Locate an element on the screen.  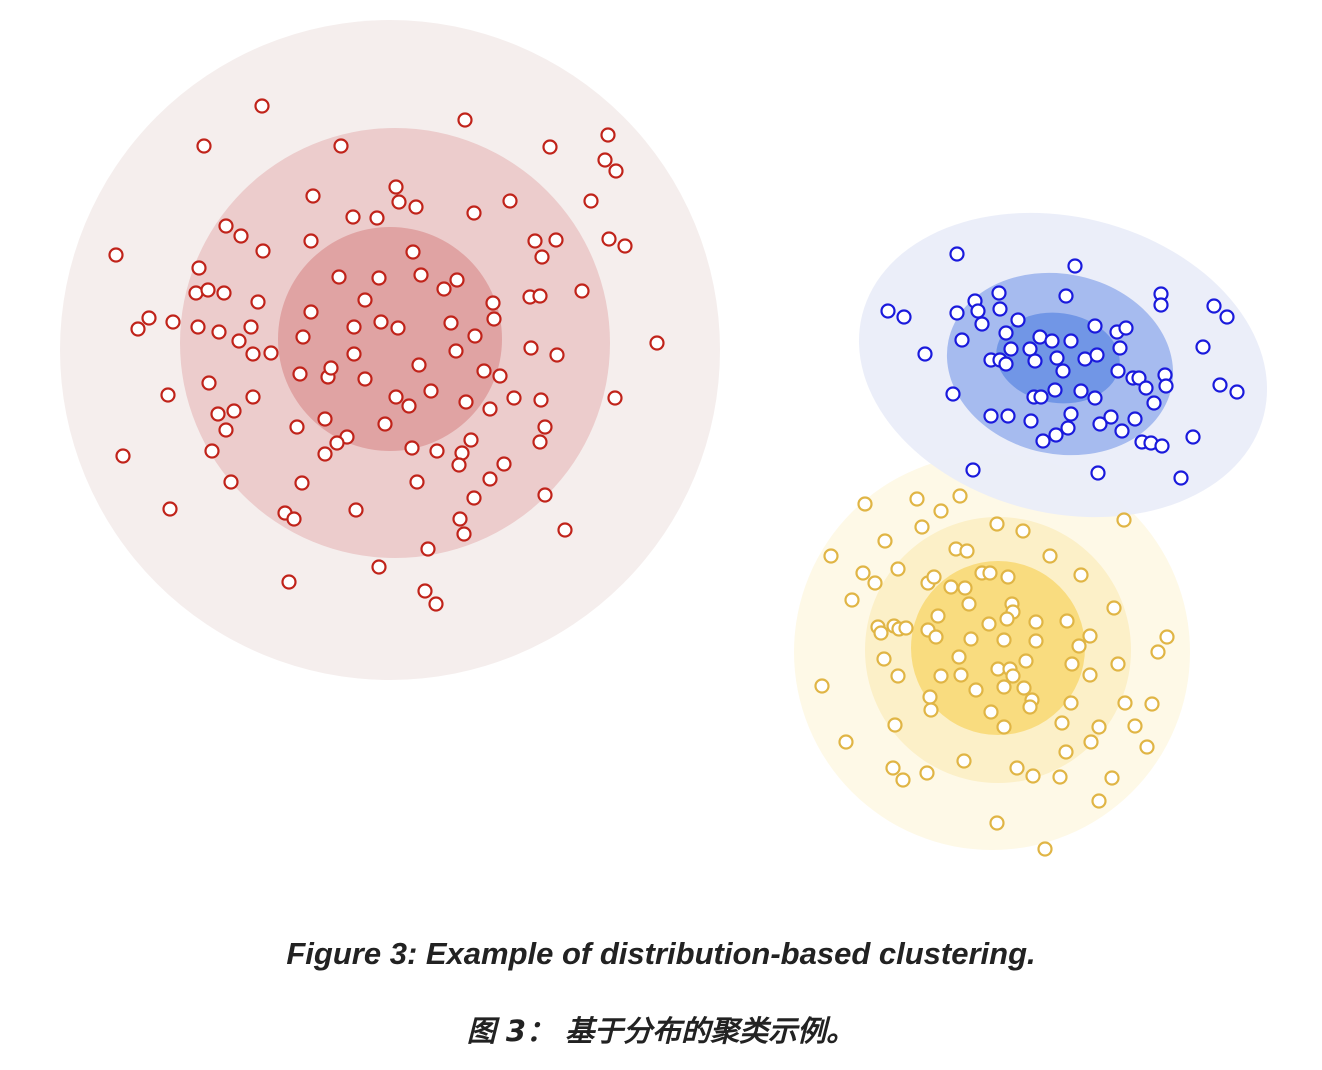
blue-cluster-points is located at coordinates (1062, 366).